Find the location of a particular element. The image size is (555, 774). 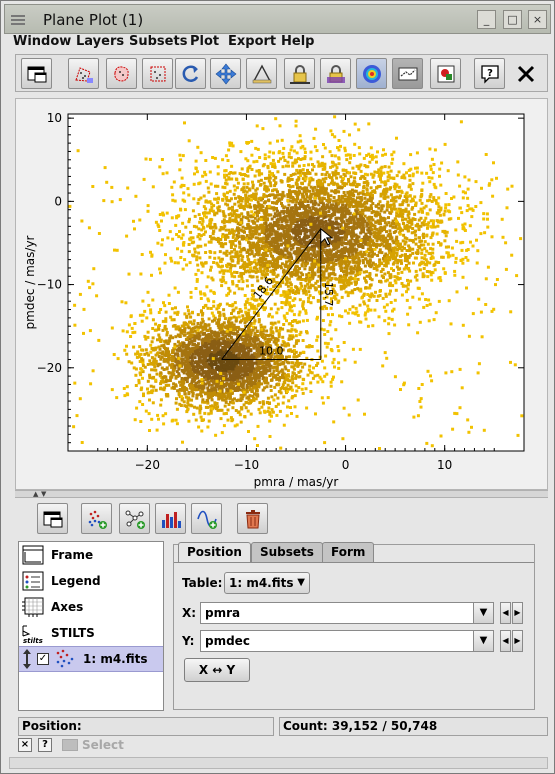

add-function-layer-icon is located at coordinates (206, 519).